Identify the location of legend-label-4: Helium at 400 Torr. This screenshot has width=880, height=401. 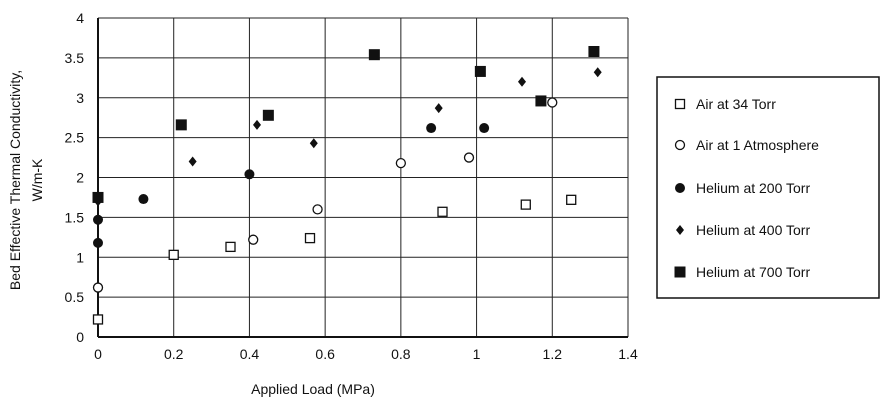
(753, 230).